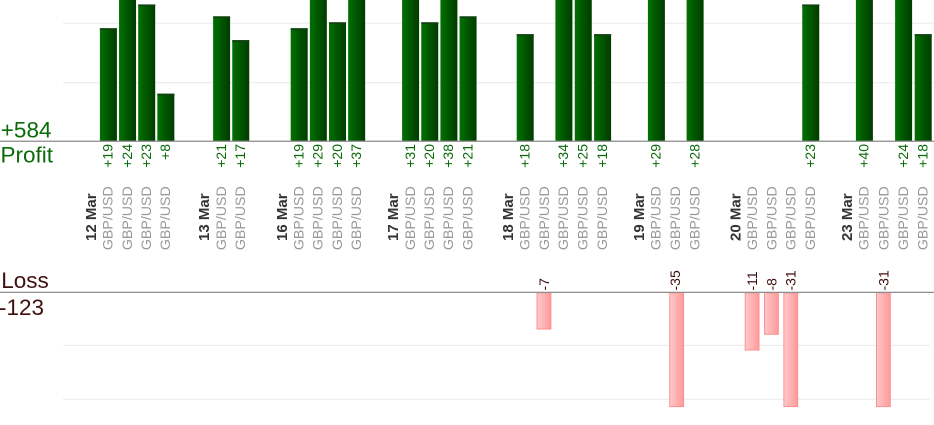  What do you see at coordinates (27, 155) in the screenshot?
I see `svg-text: Profit` at bounding box center [27, 155].